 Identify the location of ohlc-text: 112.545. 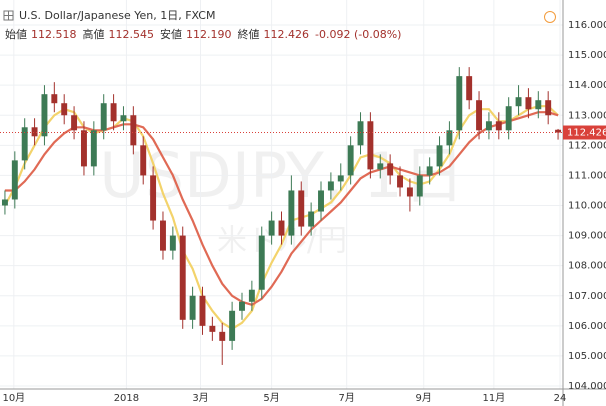
(132, 34).